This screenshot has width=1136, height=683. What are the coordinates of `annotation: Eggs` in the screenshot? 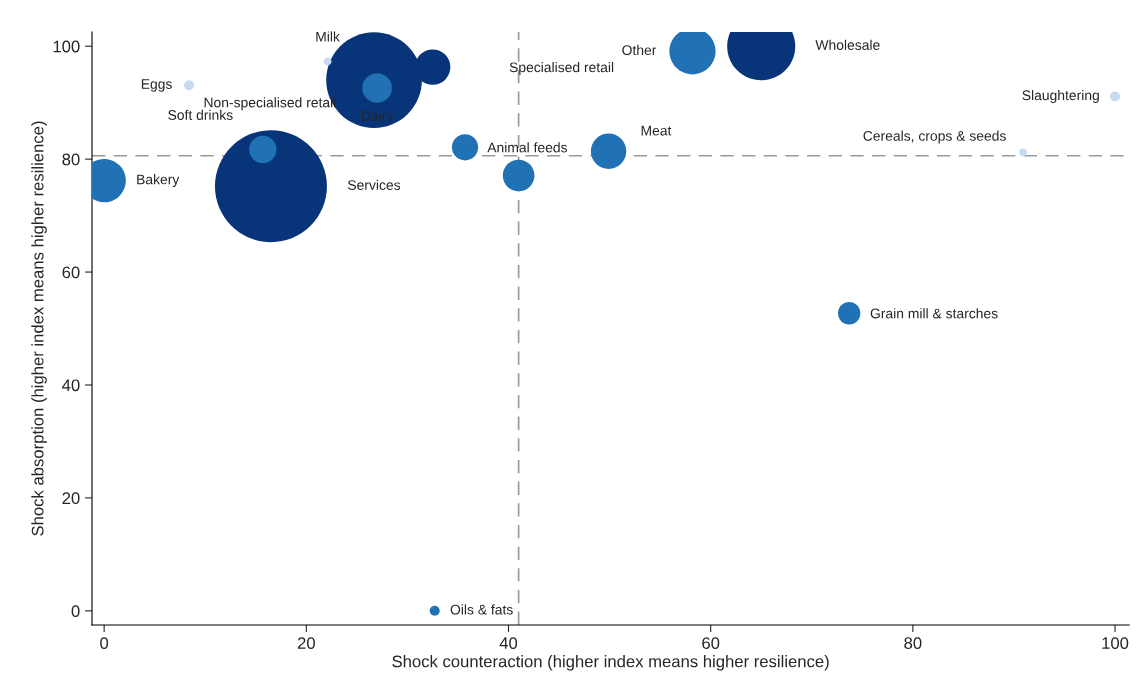 It's located at (156, 85).